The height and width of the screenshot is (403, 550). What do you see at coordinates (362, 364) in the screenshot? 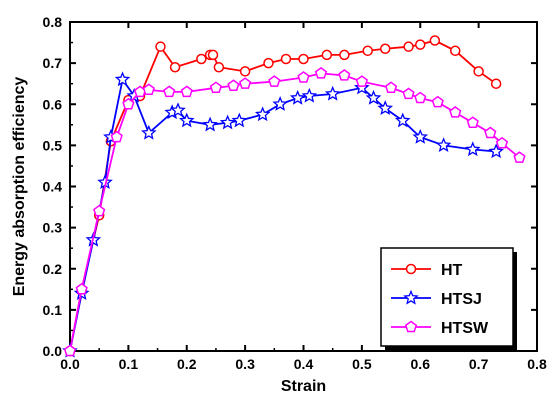
I see `x-tick-label: 0.5` at bounding box center [362, 364].